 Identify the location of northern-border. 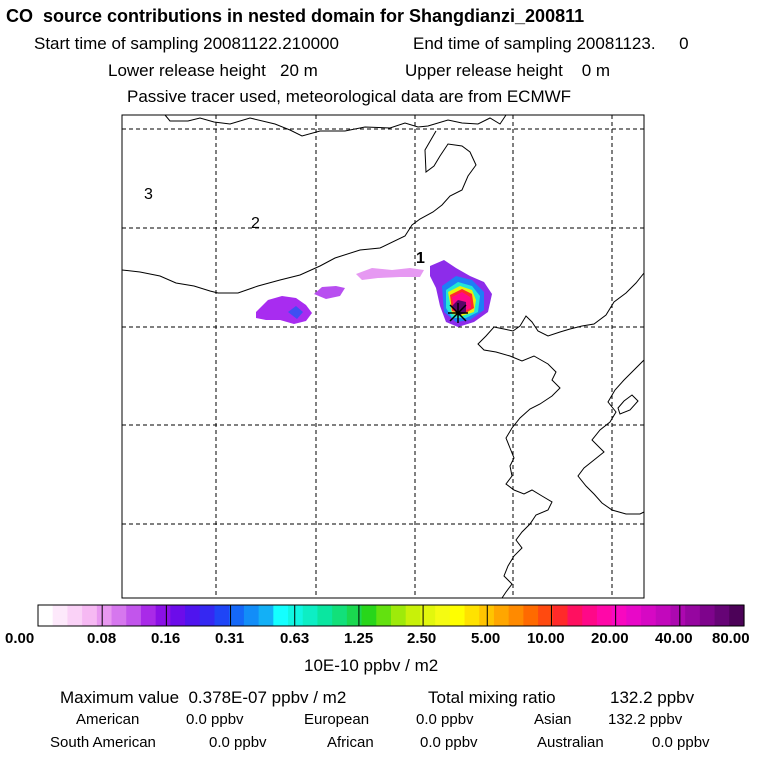
(335, 125).